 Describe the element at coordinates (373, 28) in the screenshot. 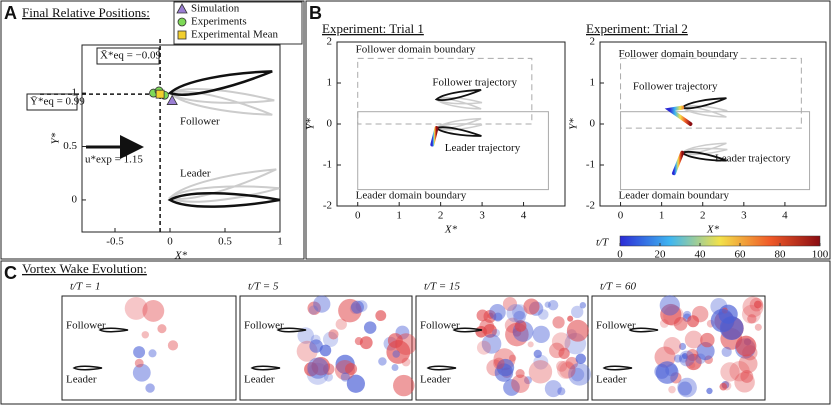

I see `panel-title: Experiment: Trial 1` at that location.